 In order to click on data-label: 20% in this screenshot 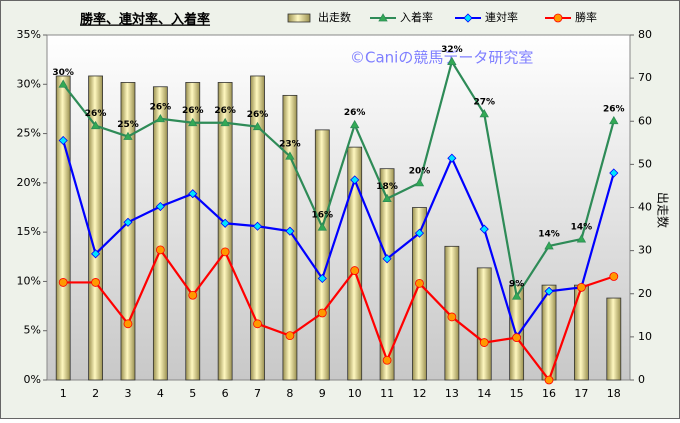, I will do `click(420, 171)`.